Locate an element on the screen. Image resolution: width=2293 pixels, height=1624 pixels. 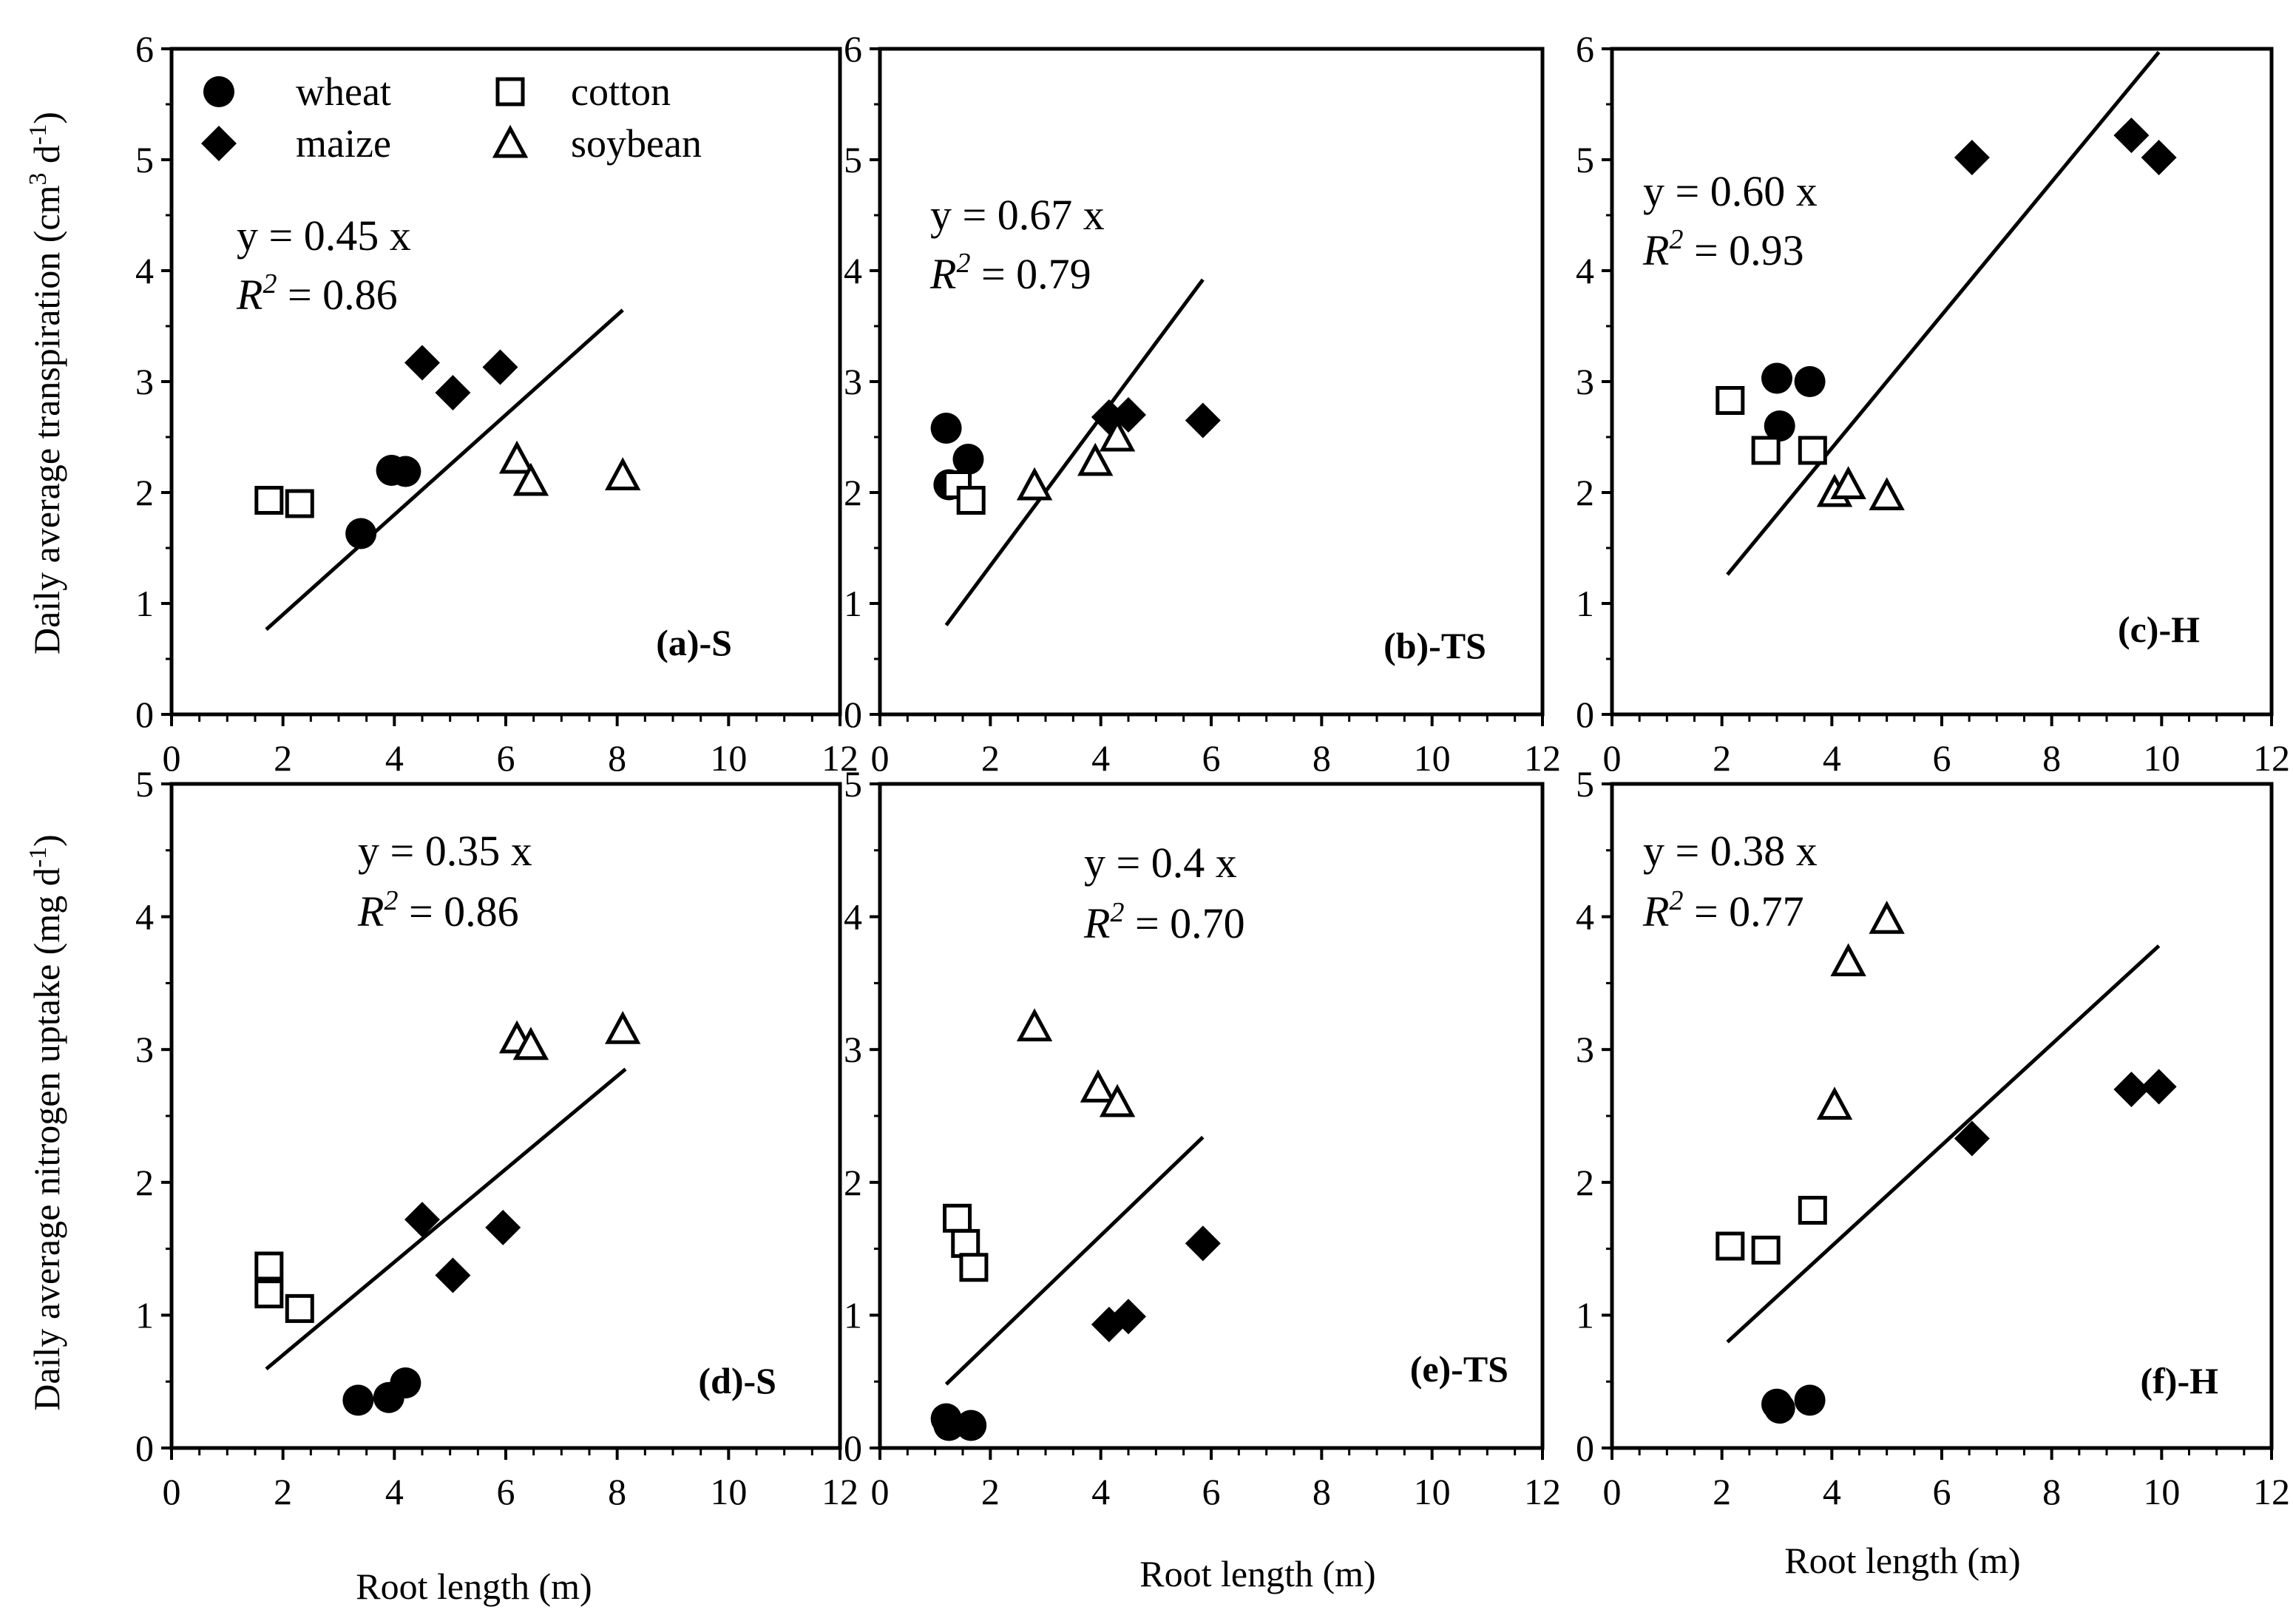
legend-maize-marker is located at coordinates (219, 143).